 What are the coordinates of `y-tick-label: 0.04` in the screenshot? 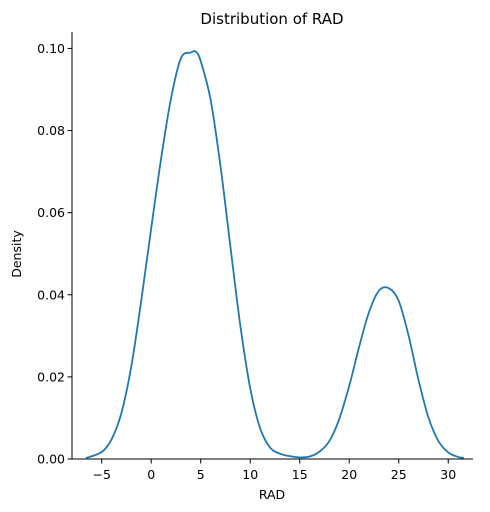 It's located at (51, 294).